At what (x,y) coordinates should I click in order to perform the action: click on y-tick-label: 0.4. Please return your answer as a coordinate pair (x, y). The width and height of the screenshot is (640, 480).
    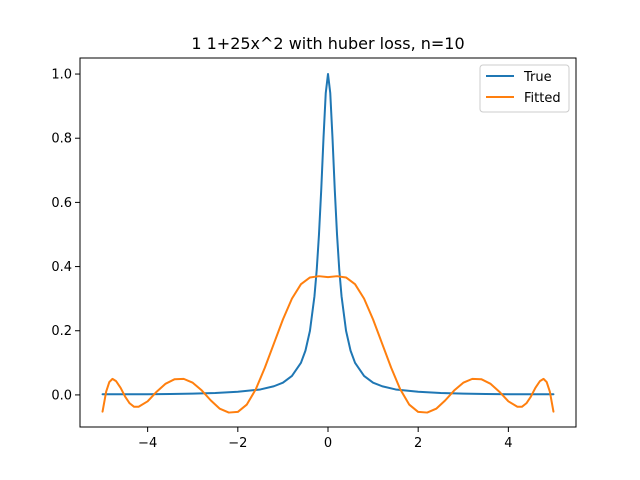
    Looking at the image, I should click on (61, 267).